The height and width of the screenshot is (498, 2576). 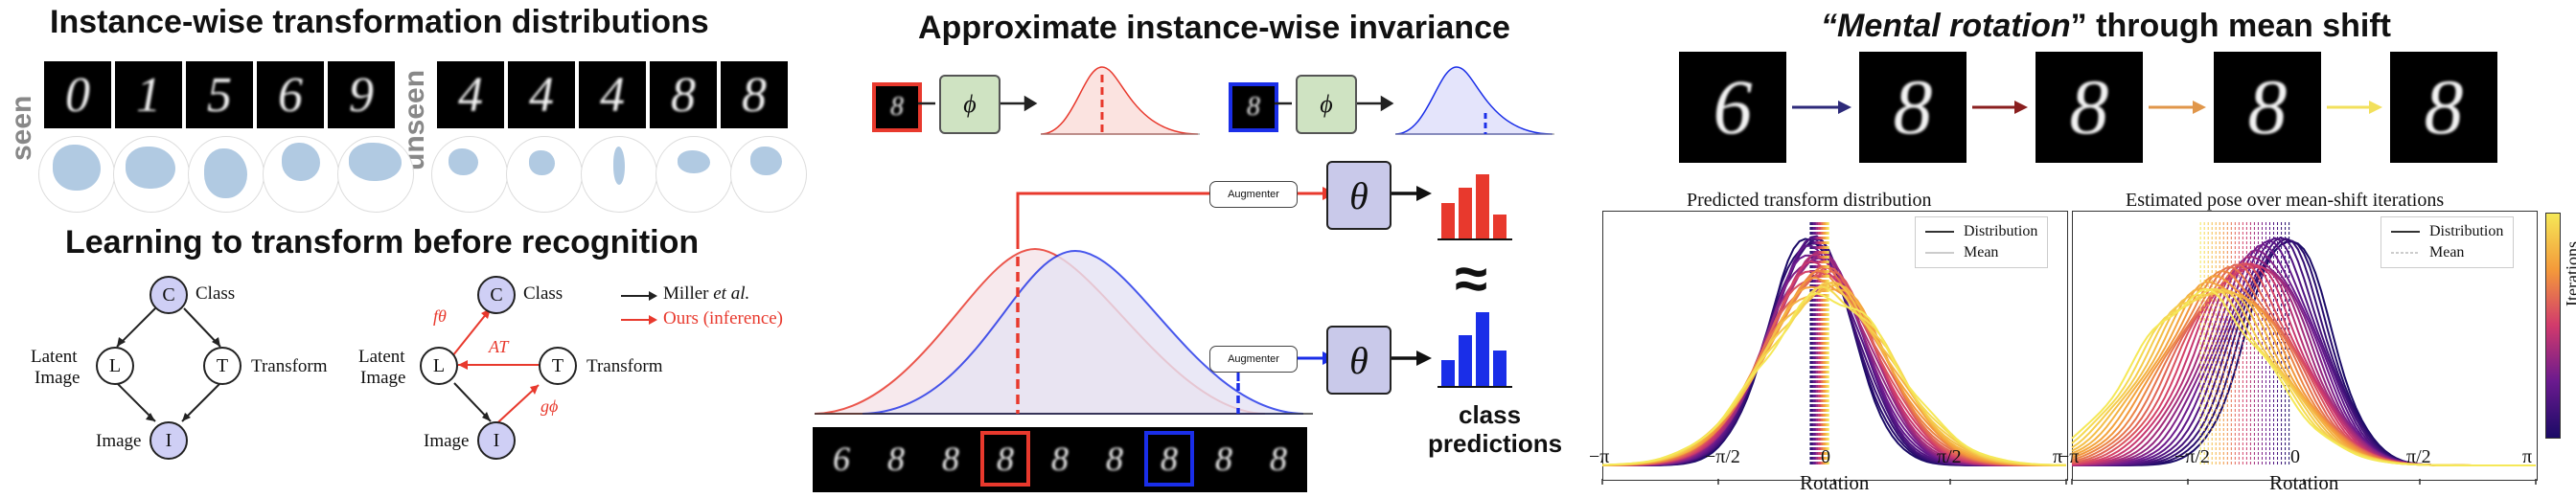 What do you see at coordinates (57, 378) in the screenshot?
I see `graph1-latent-label-2: Image` at bounding box center [57, 378].